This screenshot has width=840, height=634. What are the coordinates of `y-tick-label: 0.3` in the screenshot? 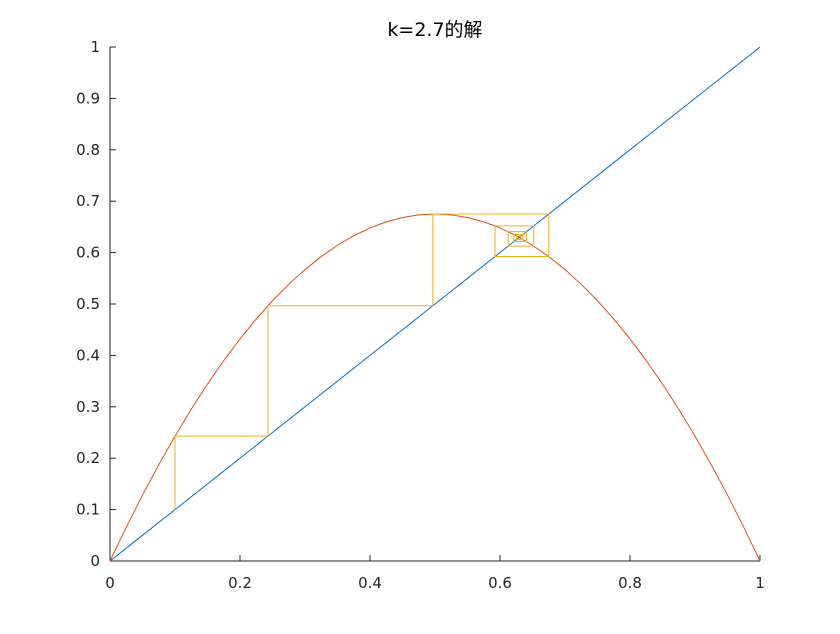 It's located at (88, 407).